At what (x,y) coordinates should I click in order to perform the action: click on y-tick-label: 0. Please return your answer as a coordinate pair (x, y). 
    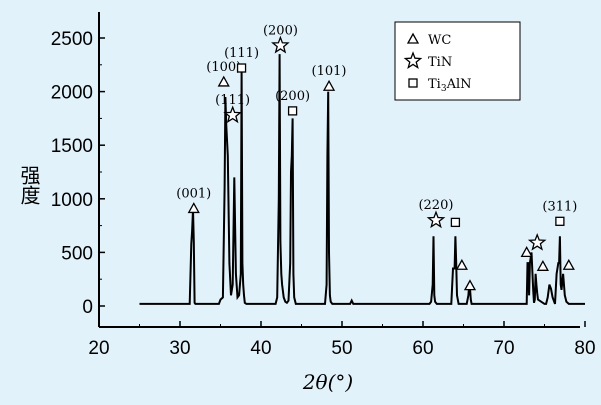
    Looking at the image, I should click on (87, 307).